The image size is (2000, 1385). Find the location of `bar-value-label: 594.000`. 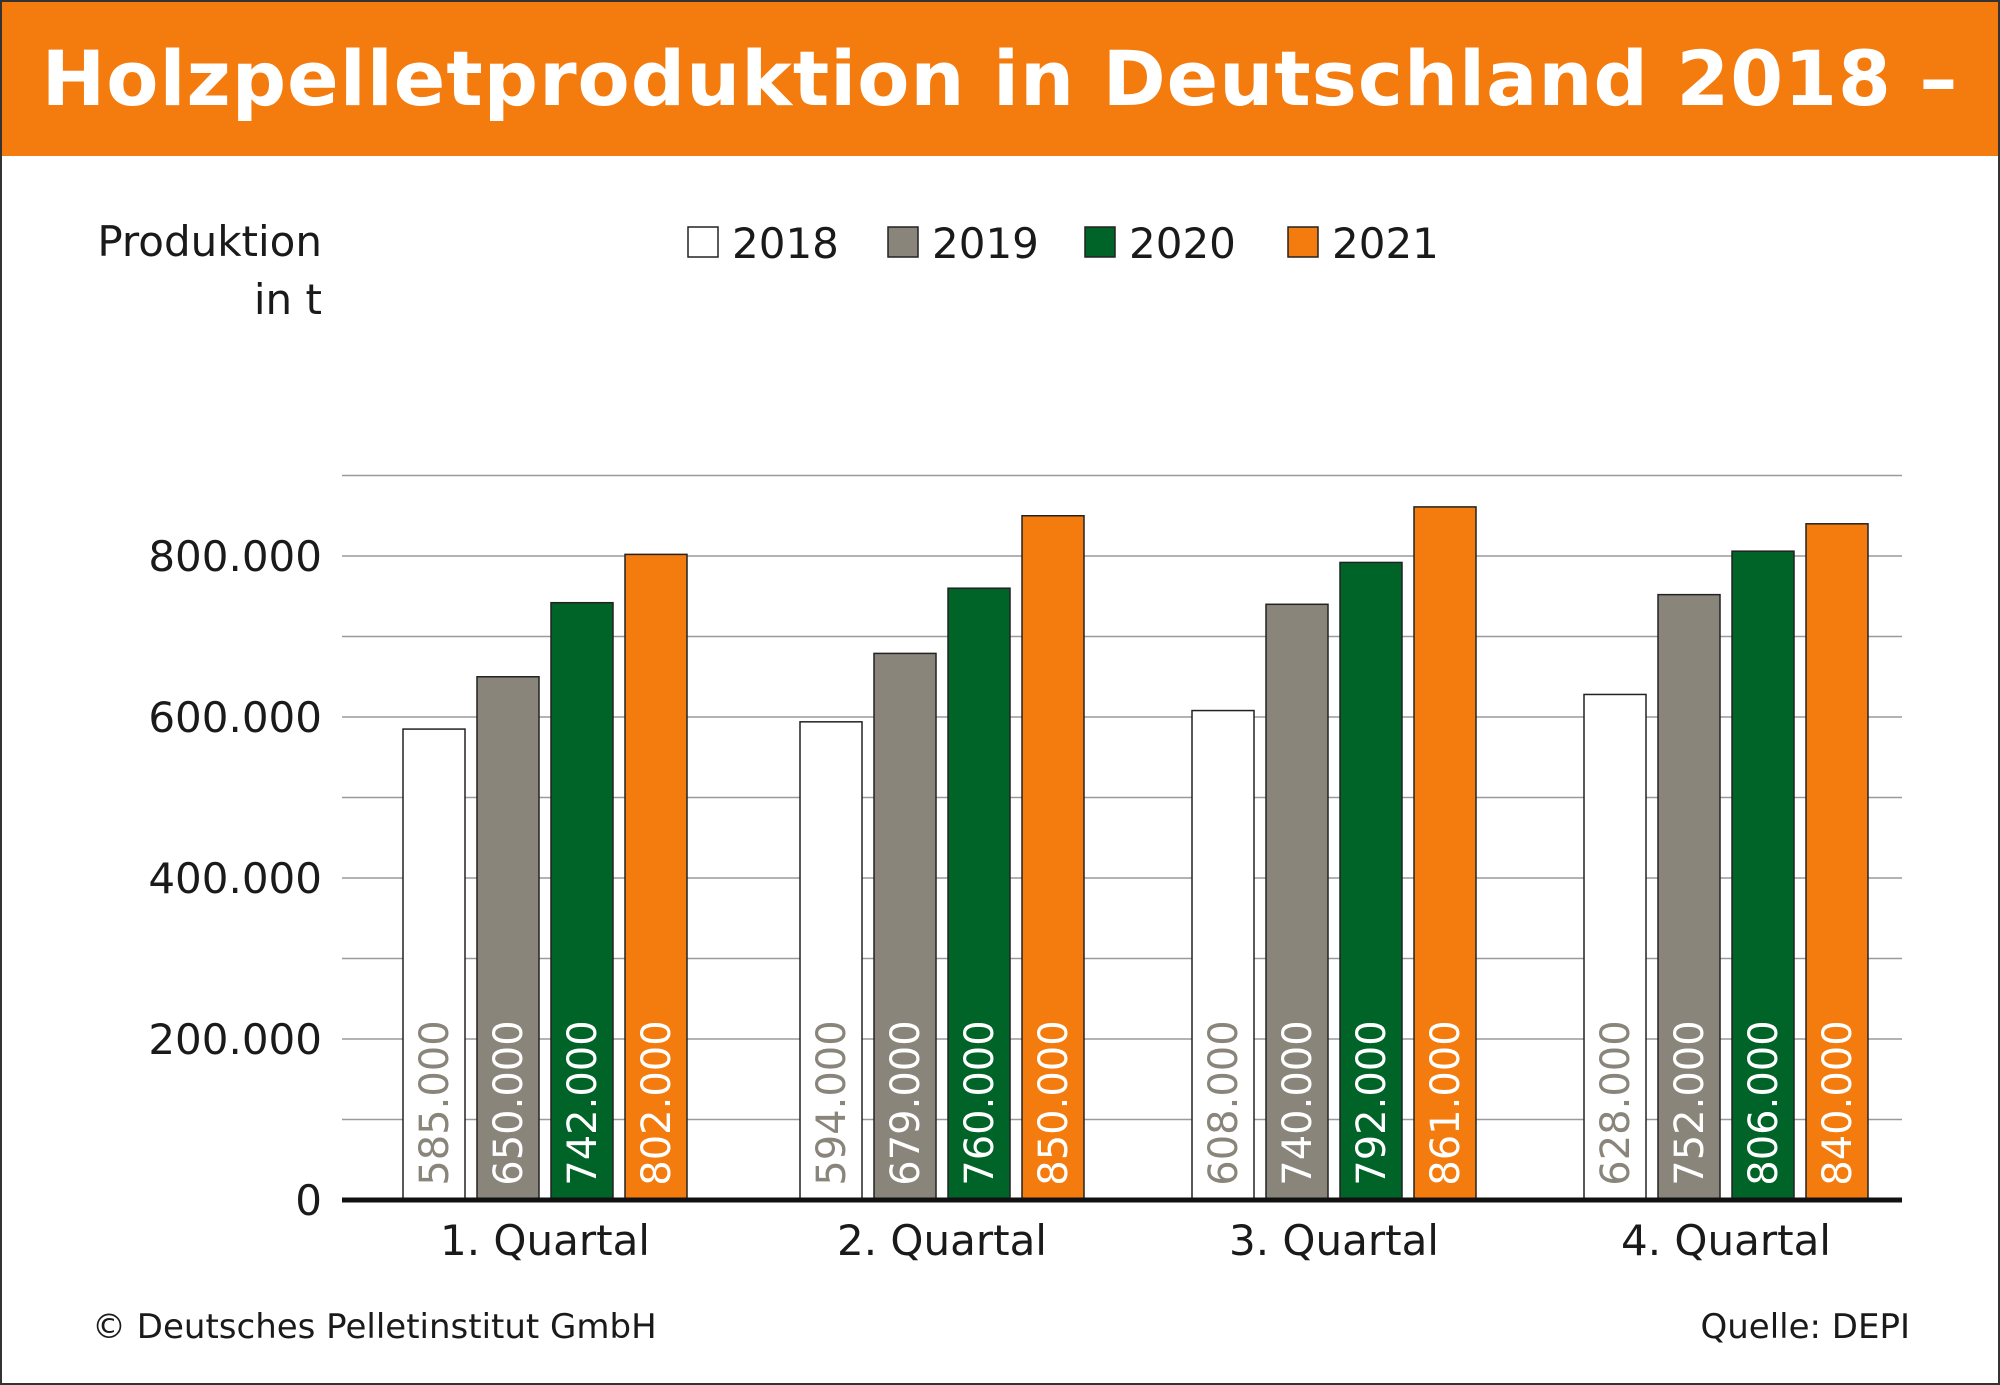

bar-value-label: 594.000 is located at coordinates (832, 1102).